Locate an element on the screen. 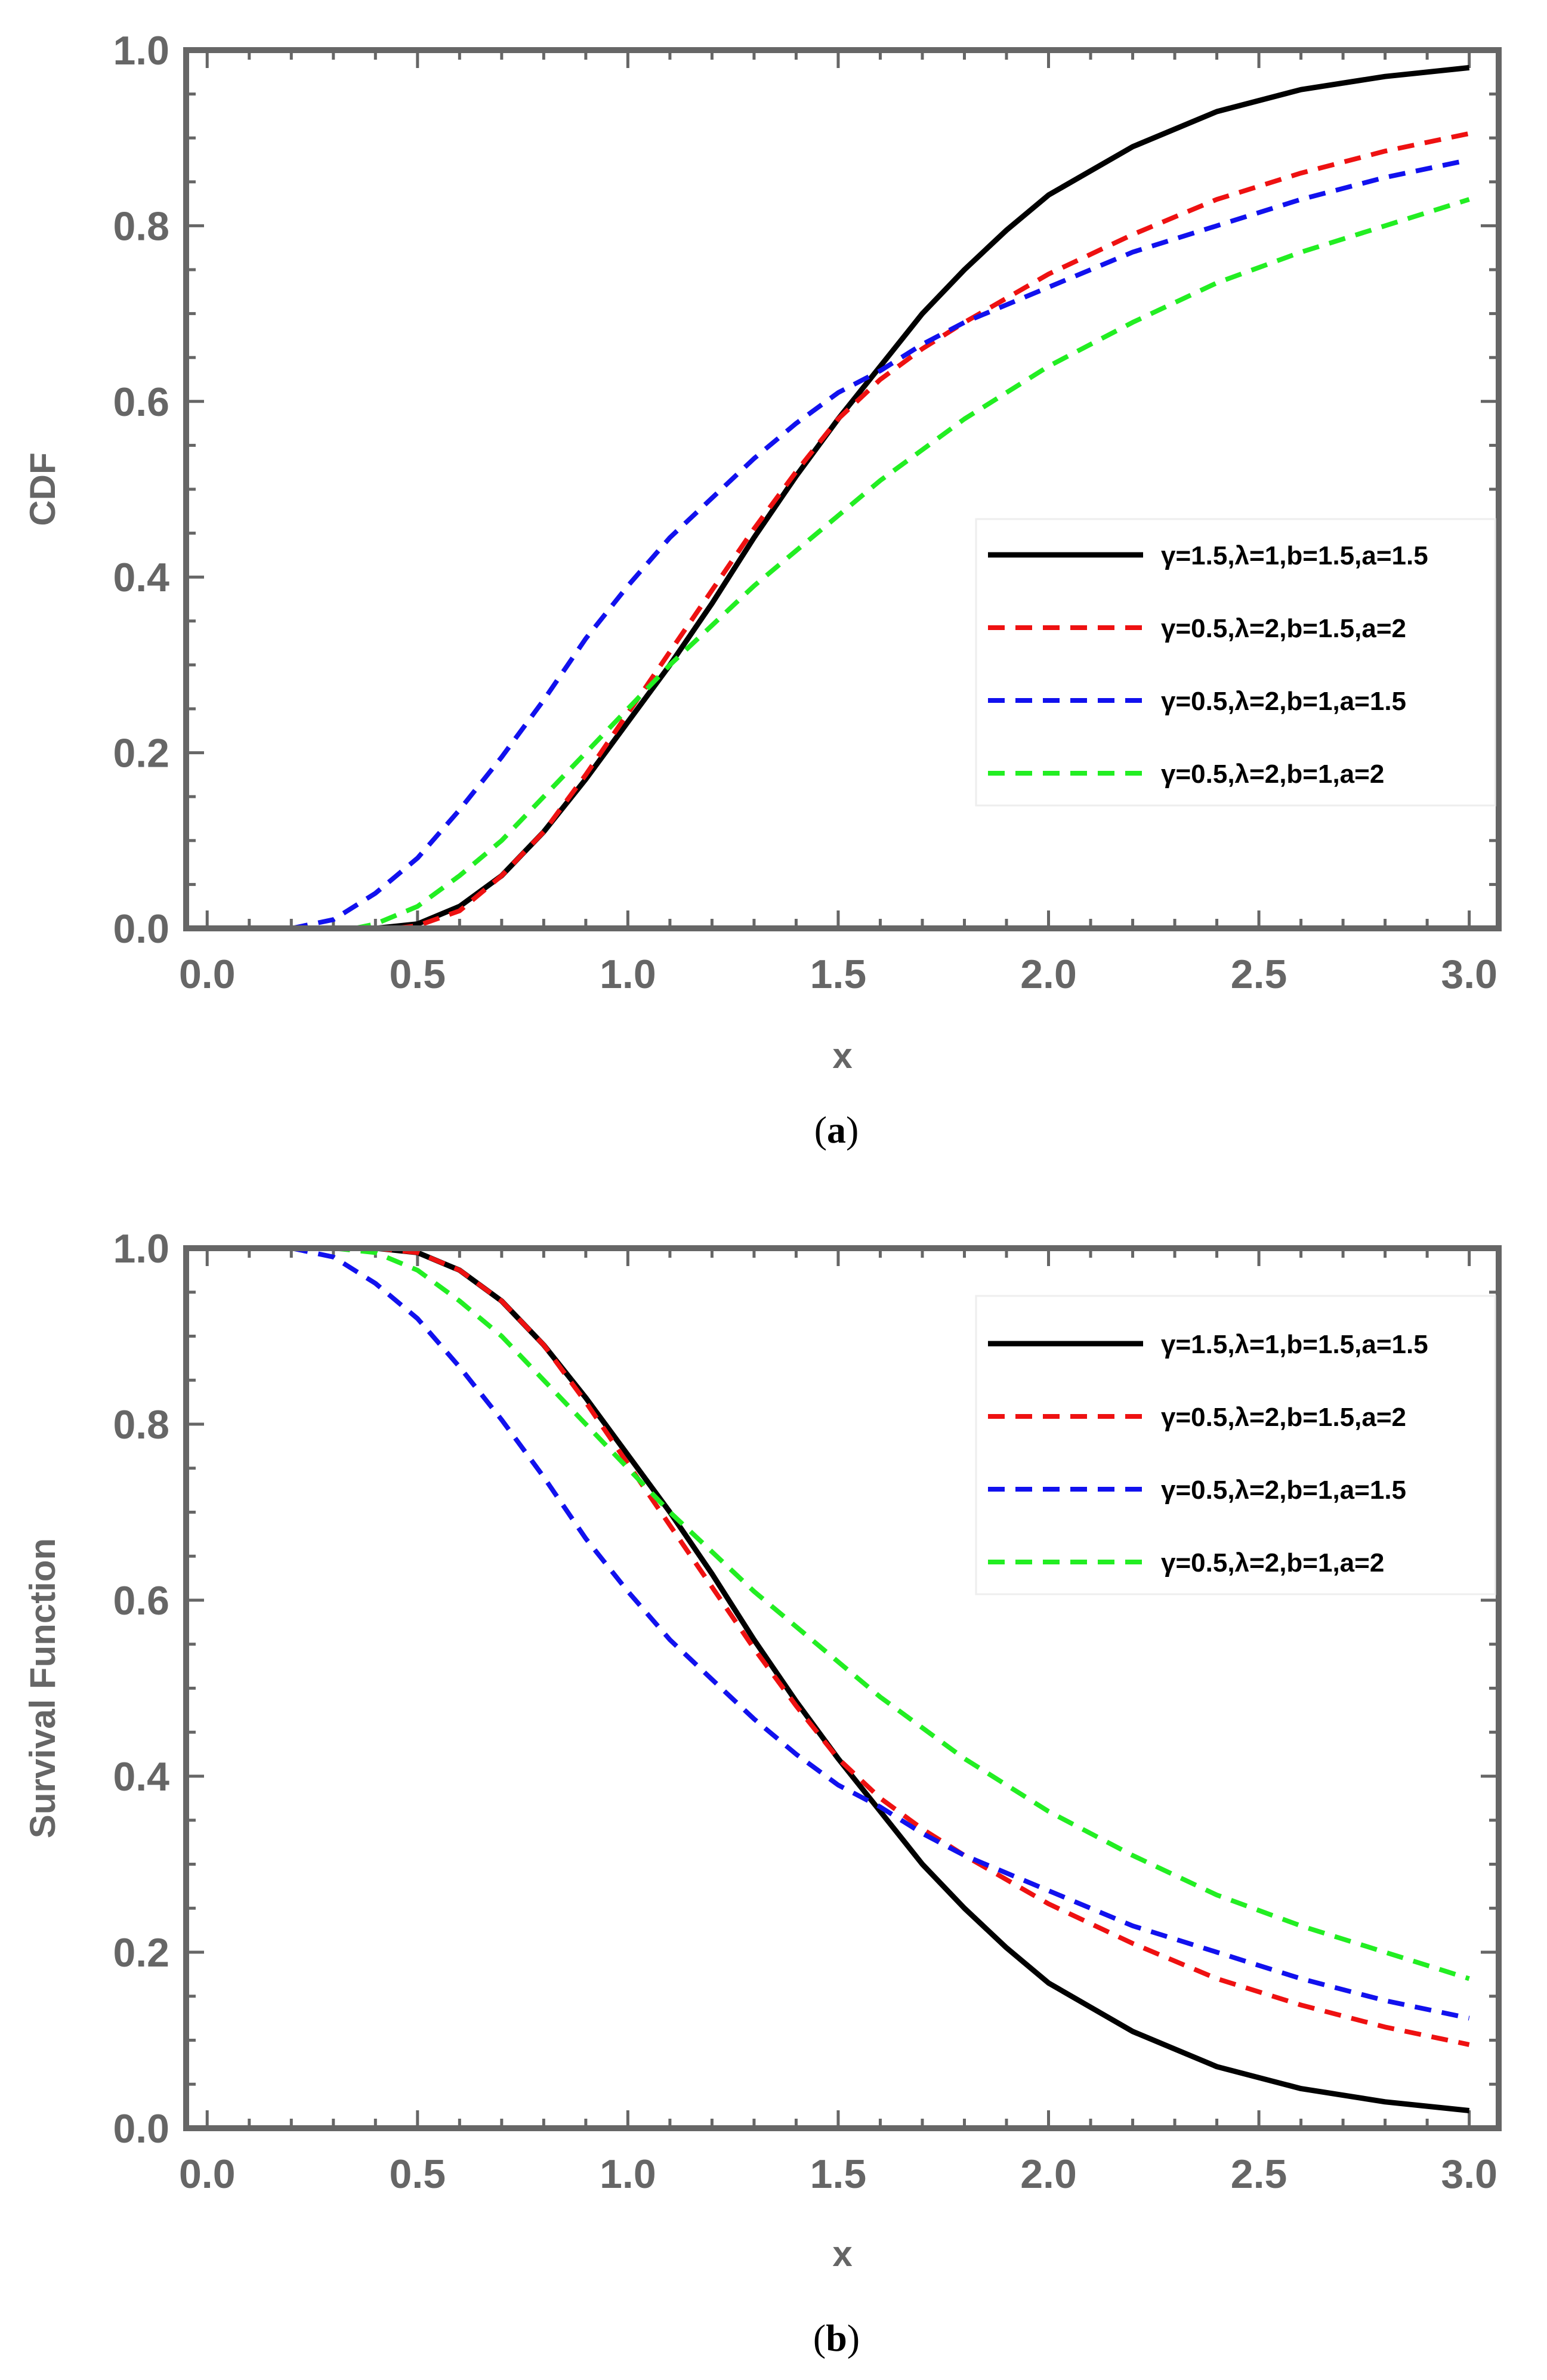 Image resolution: width=1547 pixels, height=2380 pixels. caption-letter: a is located at coordinates (837, 1130).